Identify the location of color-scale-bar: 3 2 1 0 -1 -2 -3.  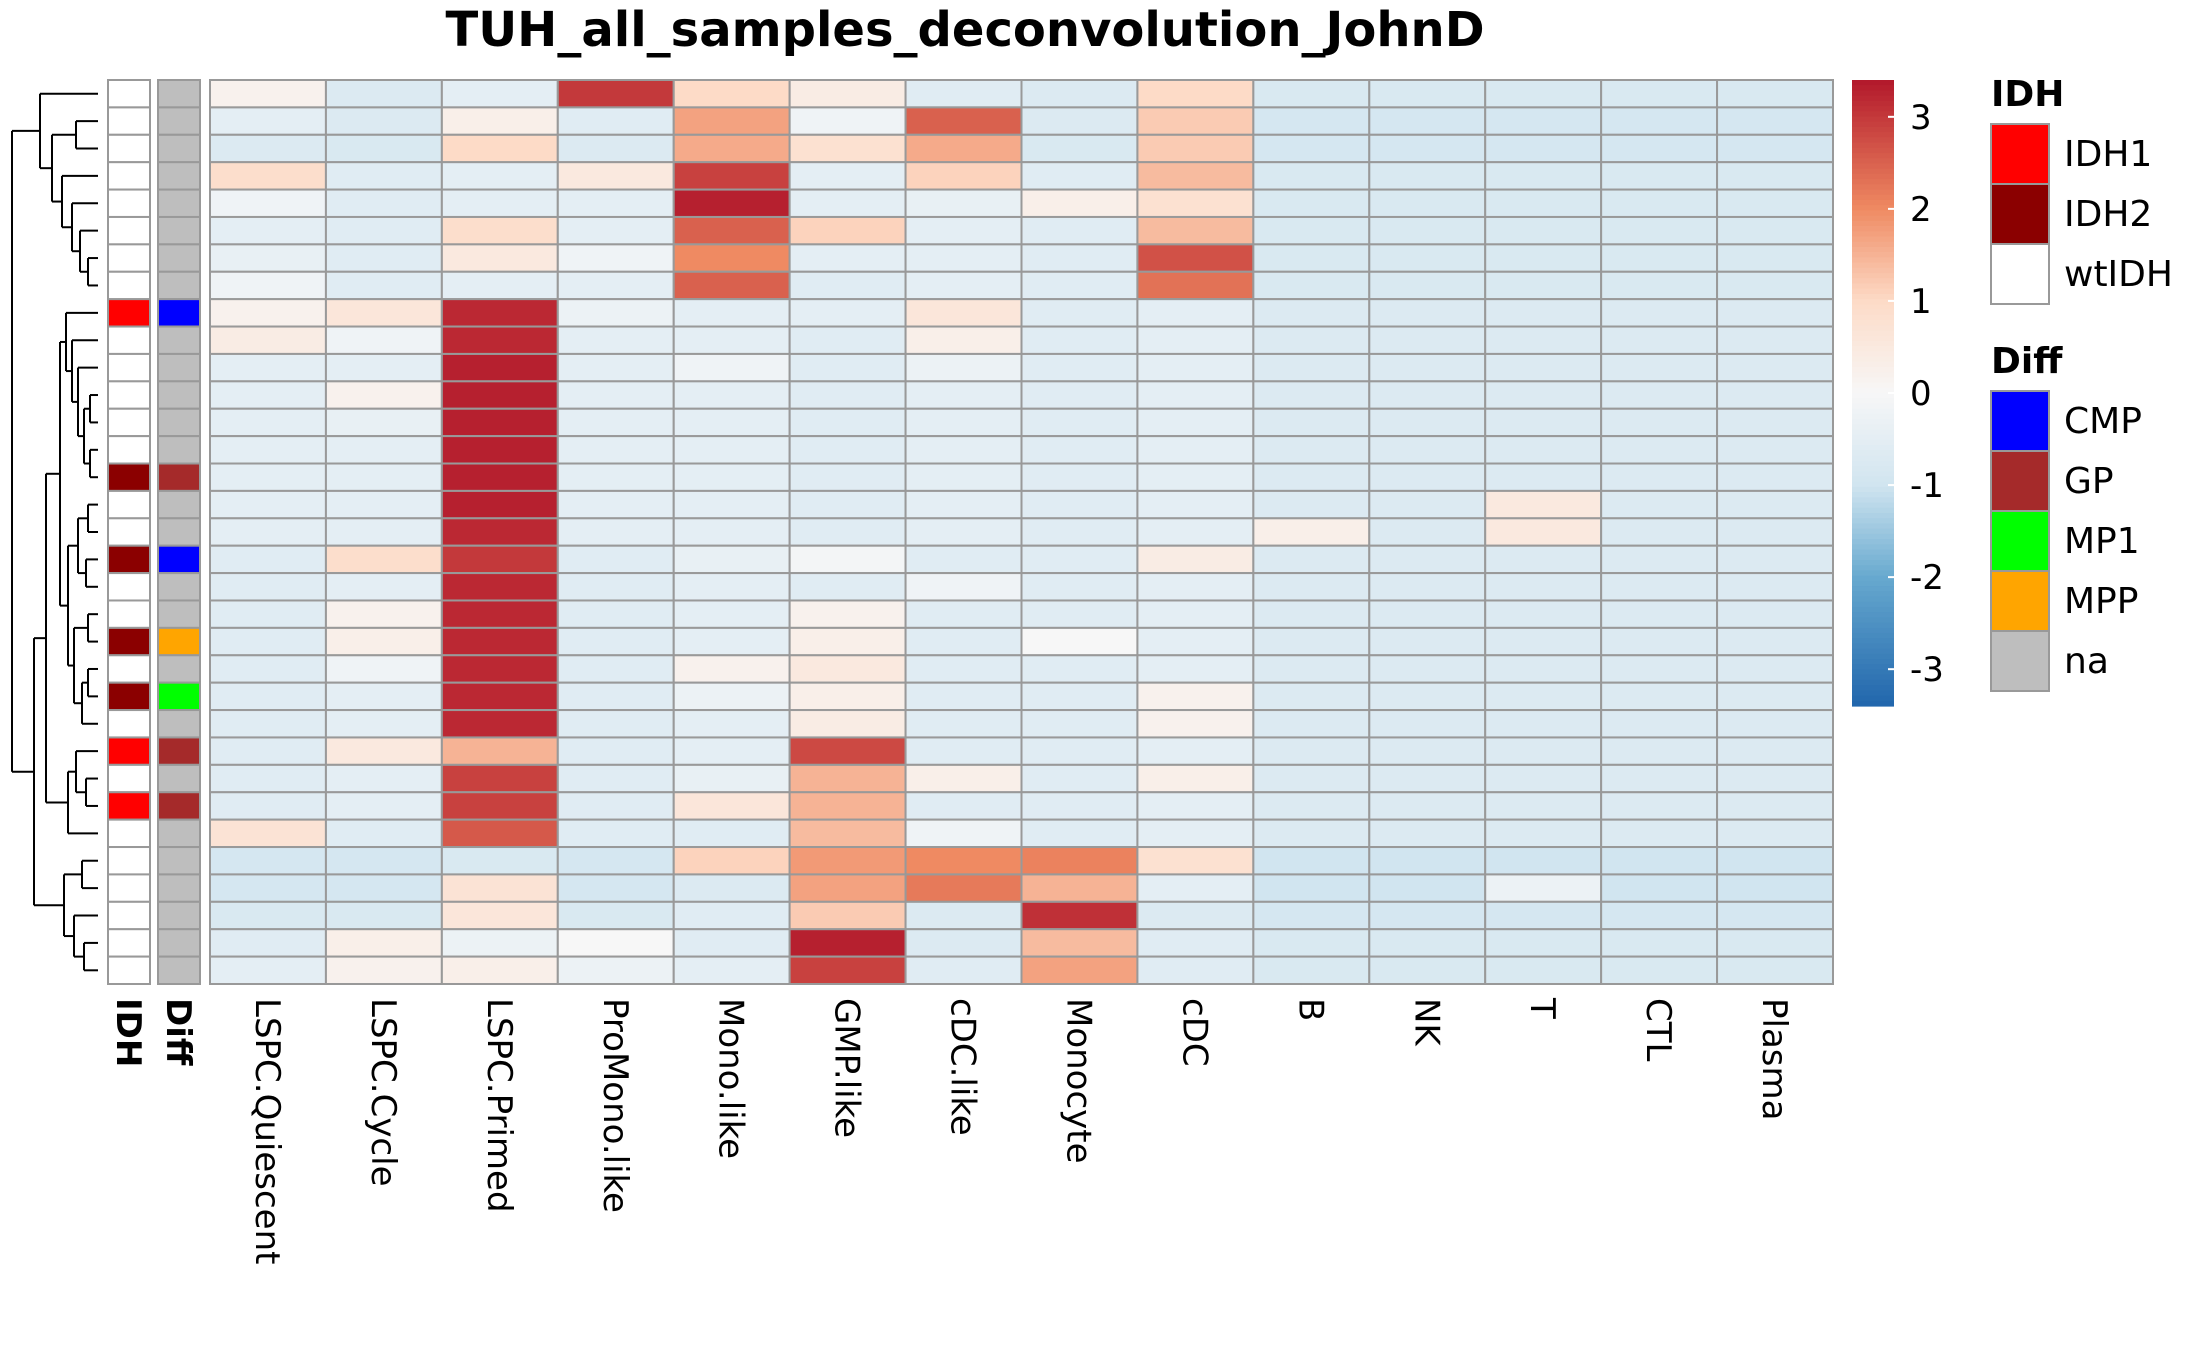
(1898, 393).